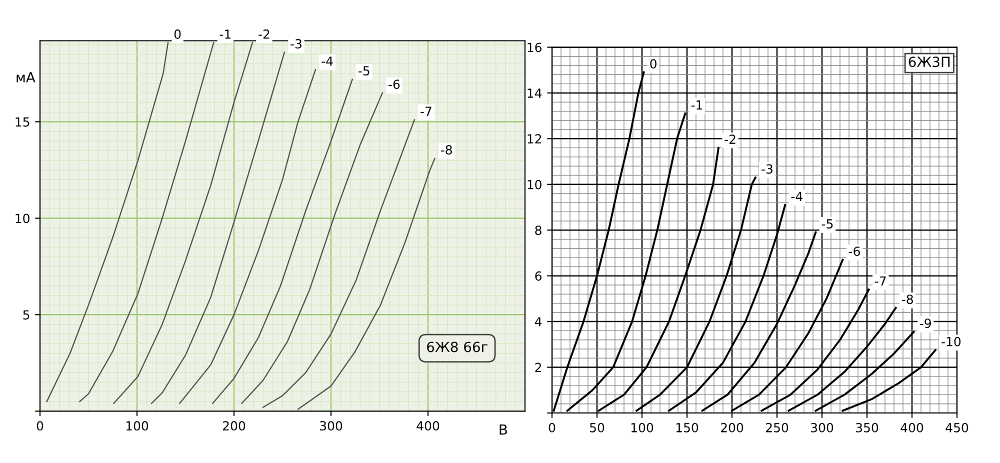 The height and width of the screenshot is (463, 1000). Describe the element at coordinates (26, 77) in the screenshot. I see `y-axis-title: мА` at that location.